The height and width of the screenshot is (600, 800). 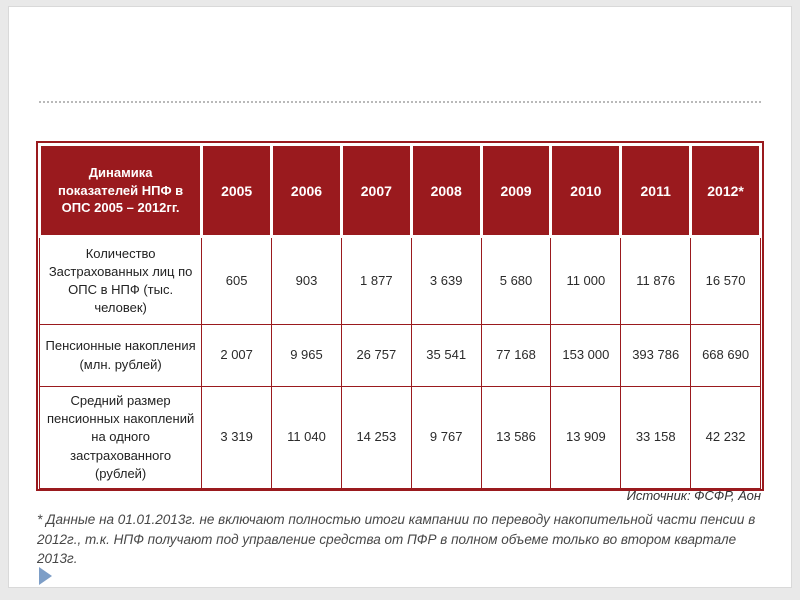 What do you see at coordinates (656, 437) in the screenshot?
I see `value-cell: 33 158` at bounding box center [656, 437].